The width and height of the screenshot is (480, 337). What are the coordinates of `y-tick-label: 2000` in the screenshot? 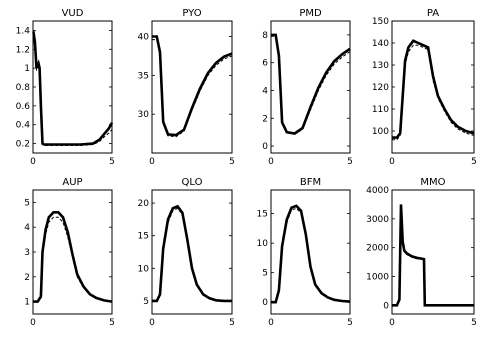 It's located at (377, 249).